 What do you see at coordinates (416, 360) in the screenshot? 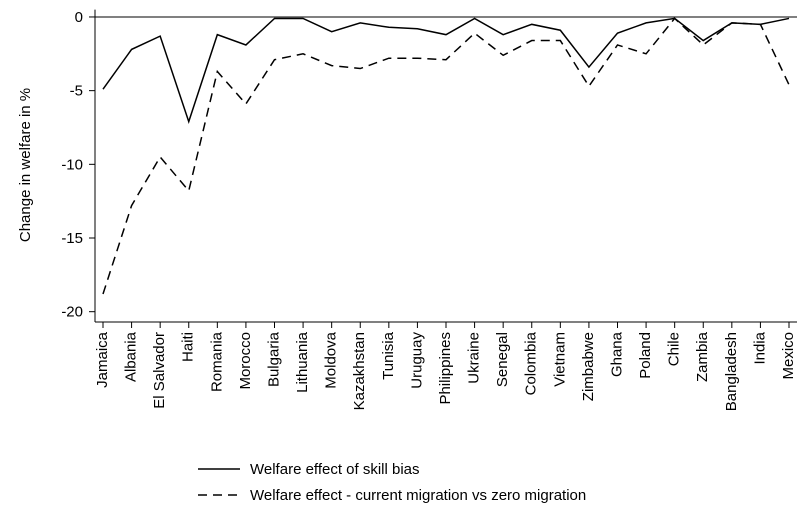
I see `x-tick-label: Uruguay` at bounding box center [416, 360].